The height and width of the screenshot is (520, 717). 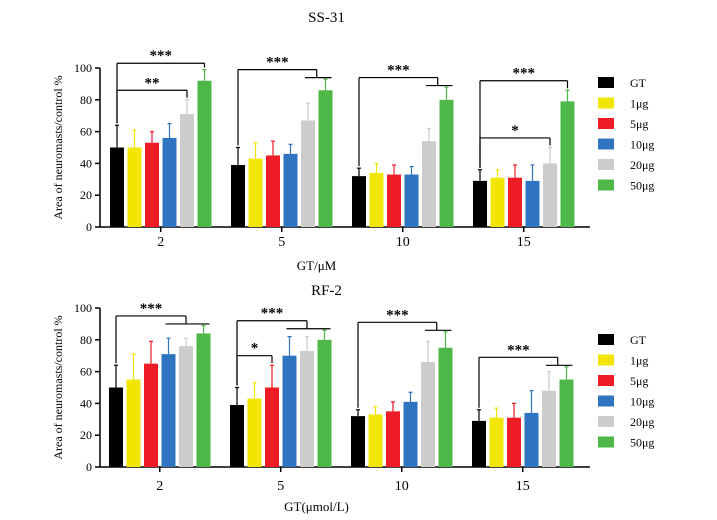 I want to click on y-tick-label: 0, so click(x=89, y=227).